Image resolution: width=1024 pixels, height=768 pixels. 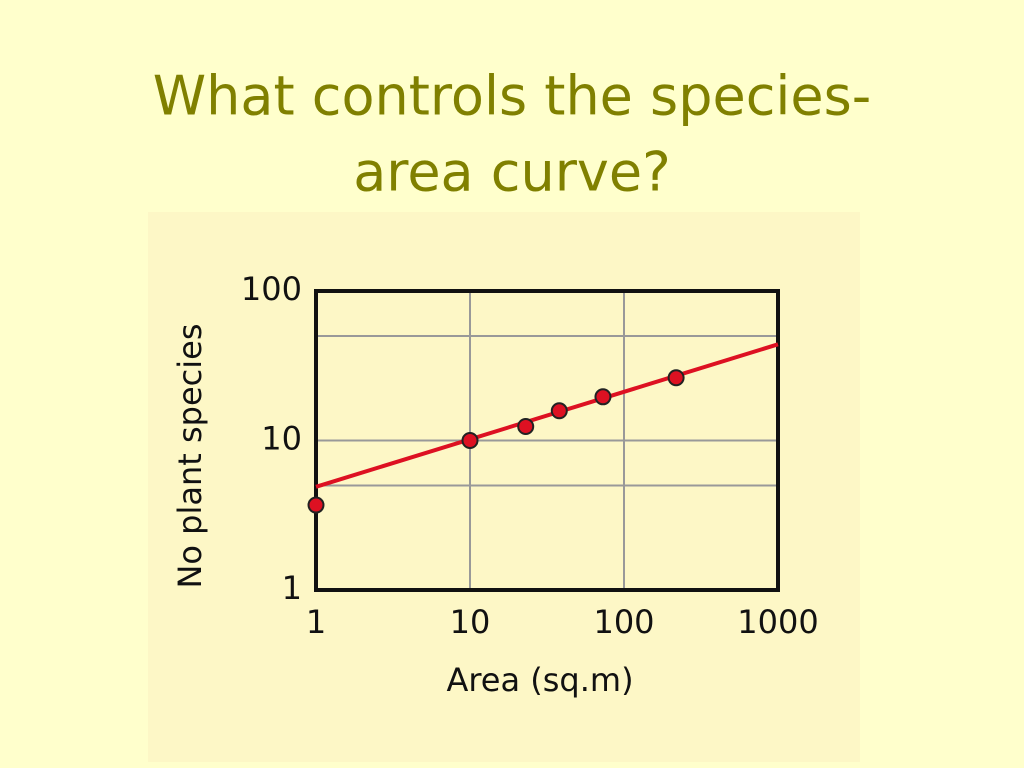 What do you see at coordinates (190, 455) in the screenshot?
I see `y-axis-label: No plant species` at bounding box center [190, 455].